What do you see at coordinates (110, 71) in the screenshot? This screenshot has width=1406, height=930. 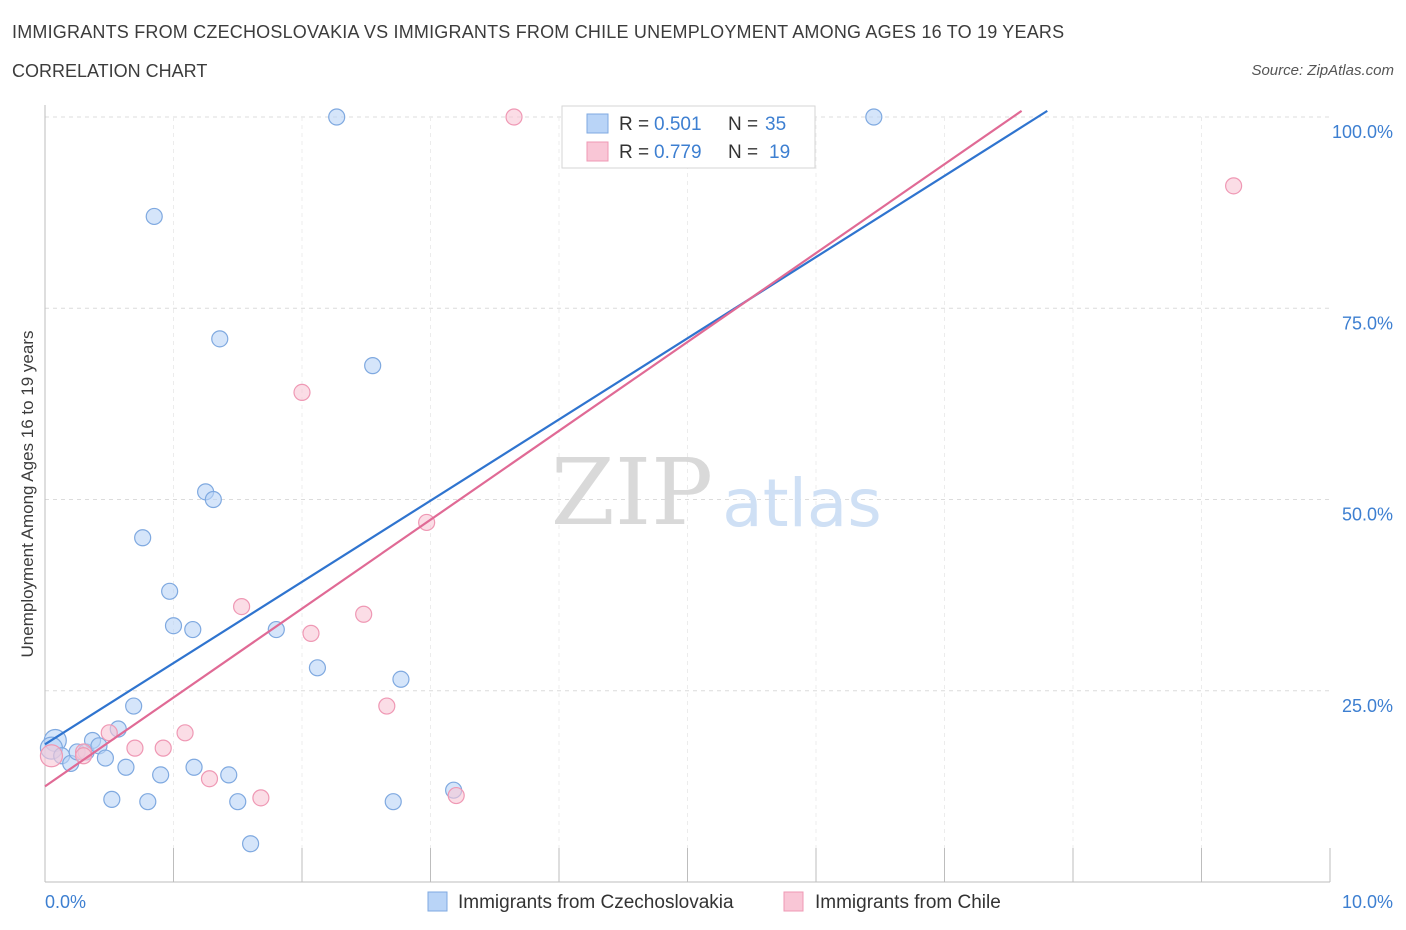 I see `chart-subtitle: CORRELATION CHART` at bounding box center [110, 71].